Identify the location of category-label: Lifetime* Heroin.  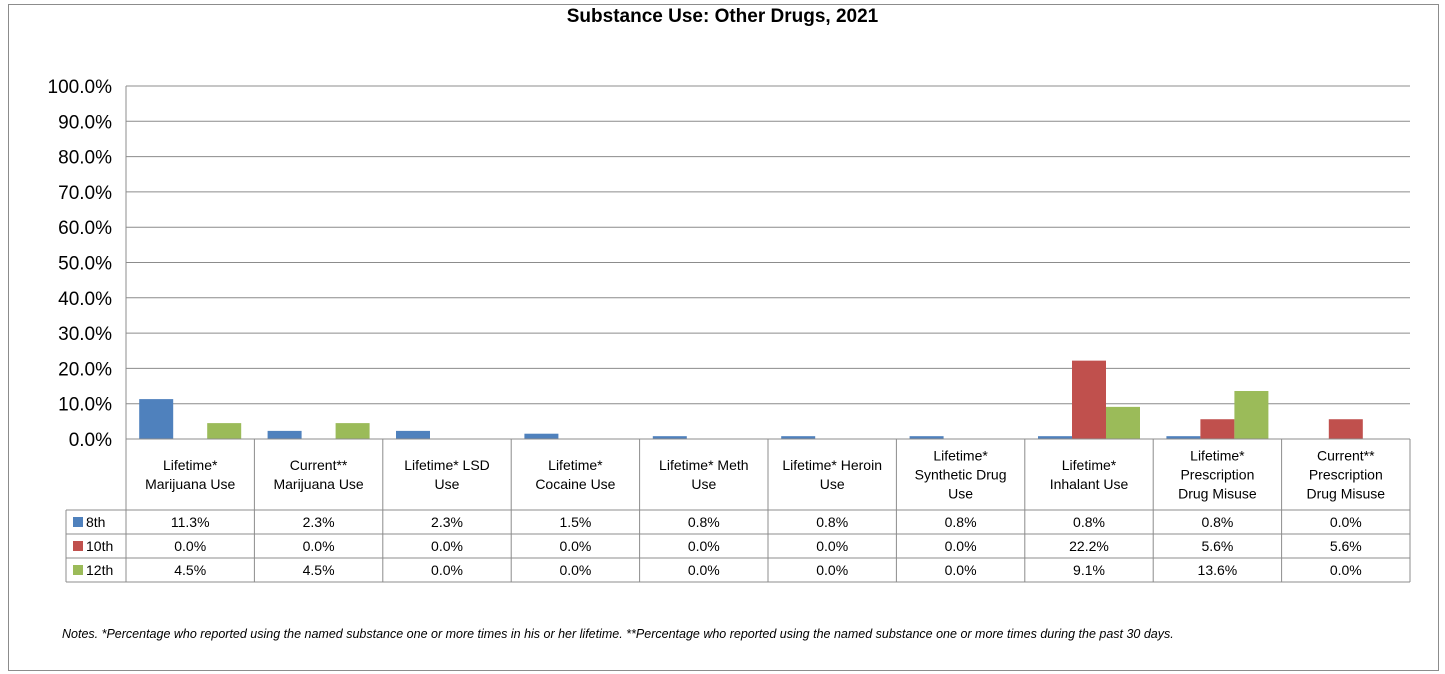
(832, 465).